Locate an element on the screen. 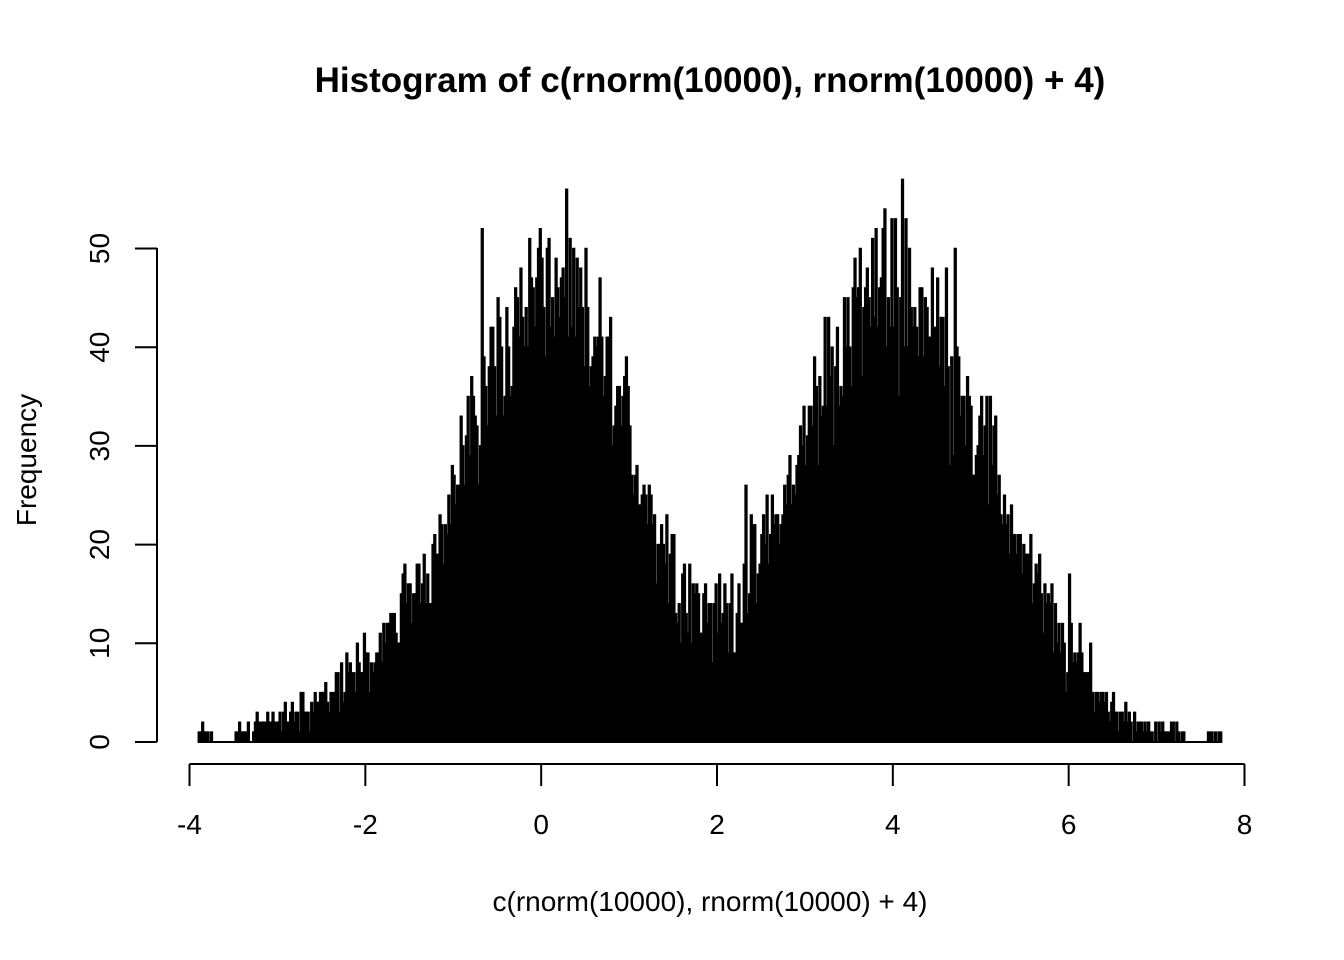 This screenshot has height=960, width=1344. x-tick-label: 0 is located at coordinates (541, 824).